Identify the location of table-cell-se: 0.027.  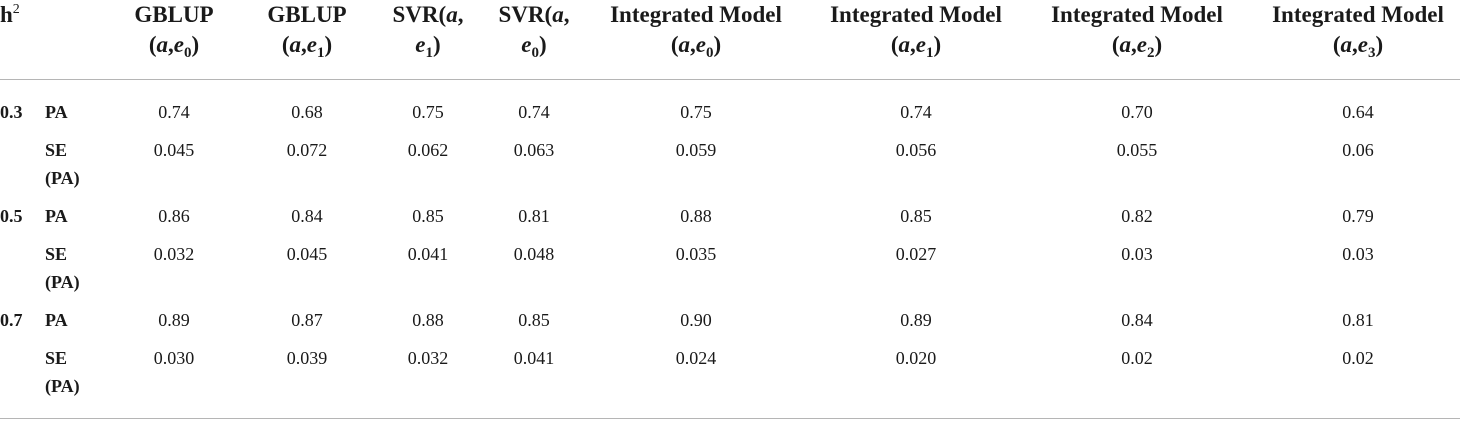
(916, 254).